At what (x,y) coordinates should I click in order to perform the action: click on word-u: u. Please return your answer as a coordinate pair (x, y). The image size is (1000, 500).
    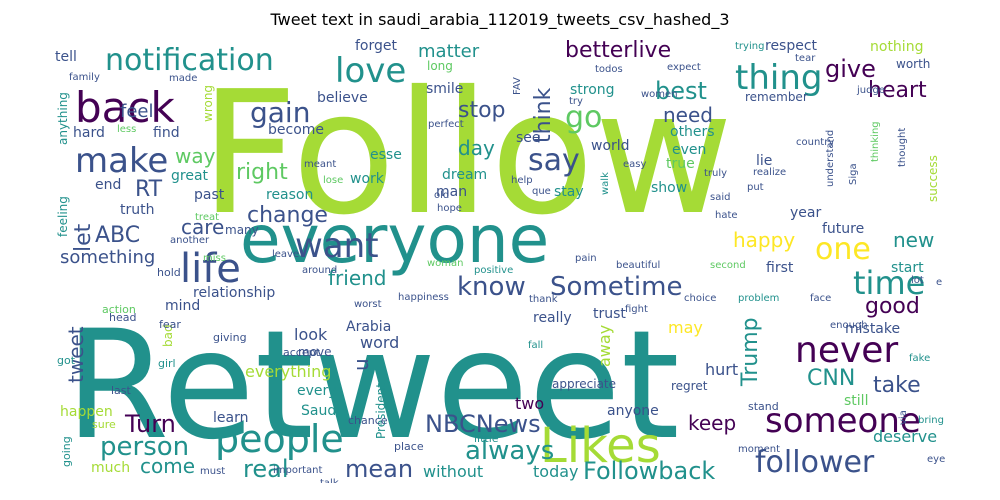
    Looking at the image, I should click on (361, 364).